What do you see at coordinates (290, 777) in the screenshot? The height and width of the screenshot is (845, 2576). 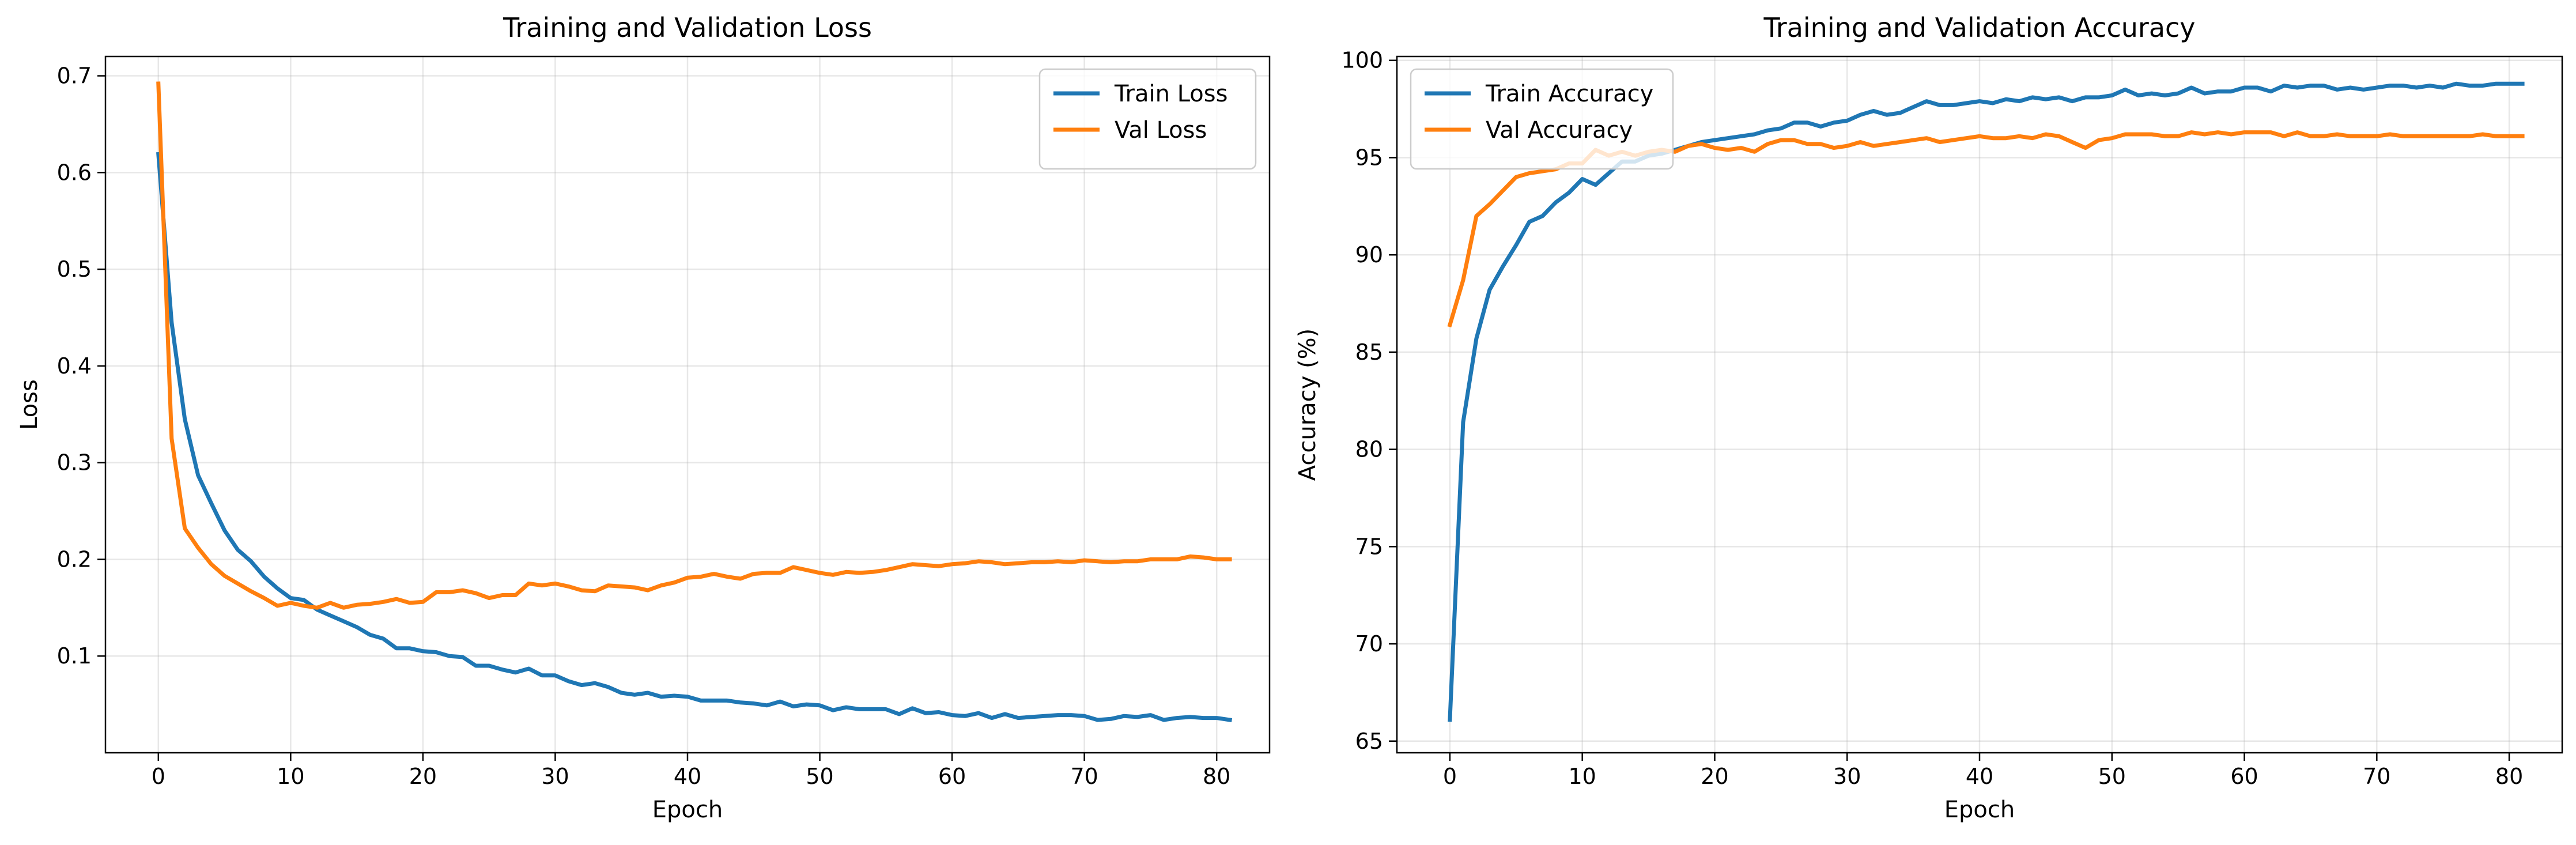 I see `loss-x-tick-label-1: 10` at bounding box center [290, 777].